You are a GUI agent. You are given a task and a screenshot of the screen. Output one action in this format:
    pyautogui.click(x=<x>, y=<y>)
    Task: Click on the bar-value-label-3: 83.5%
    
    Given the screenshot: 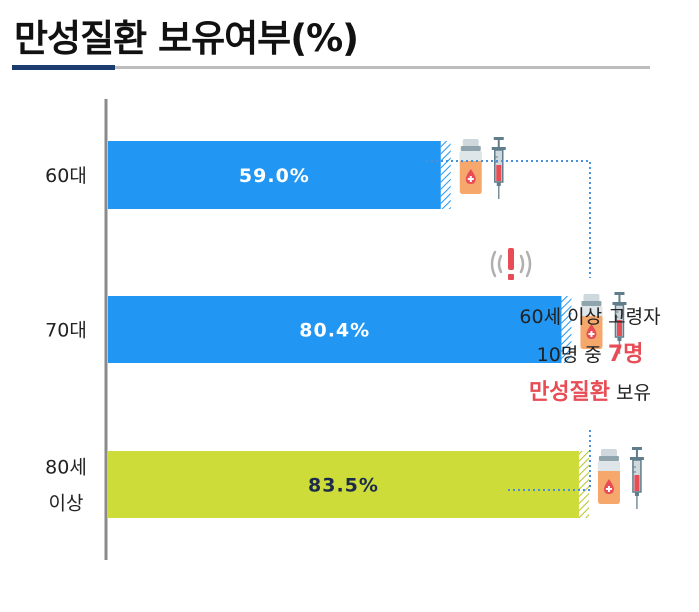 What is the action you would take?
    pyautogui.click(x=343, y=486)
    